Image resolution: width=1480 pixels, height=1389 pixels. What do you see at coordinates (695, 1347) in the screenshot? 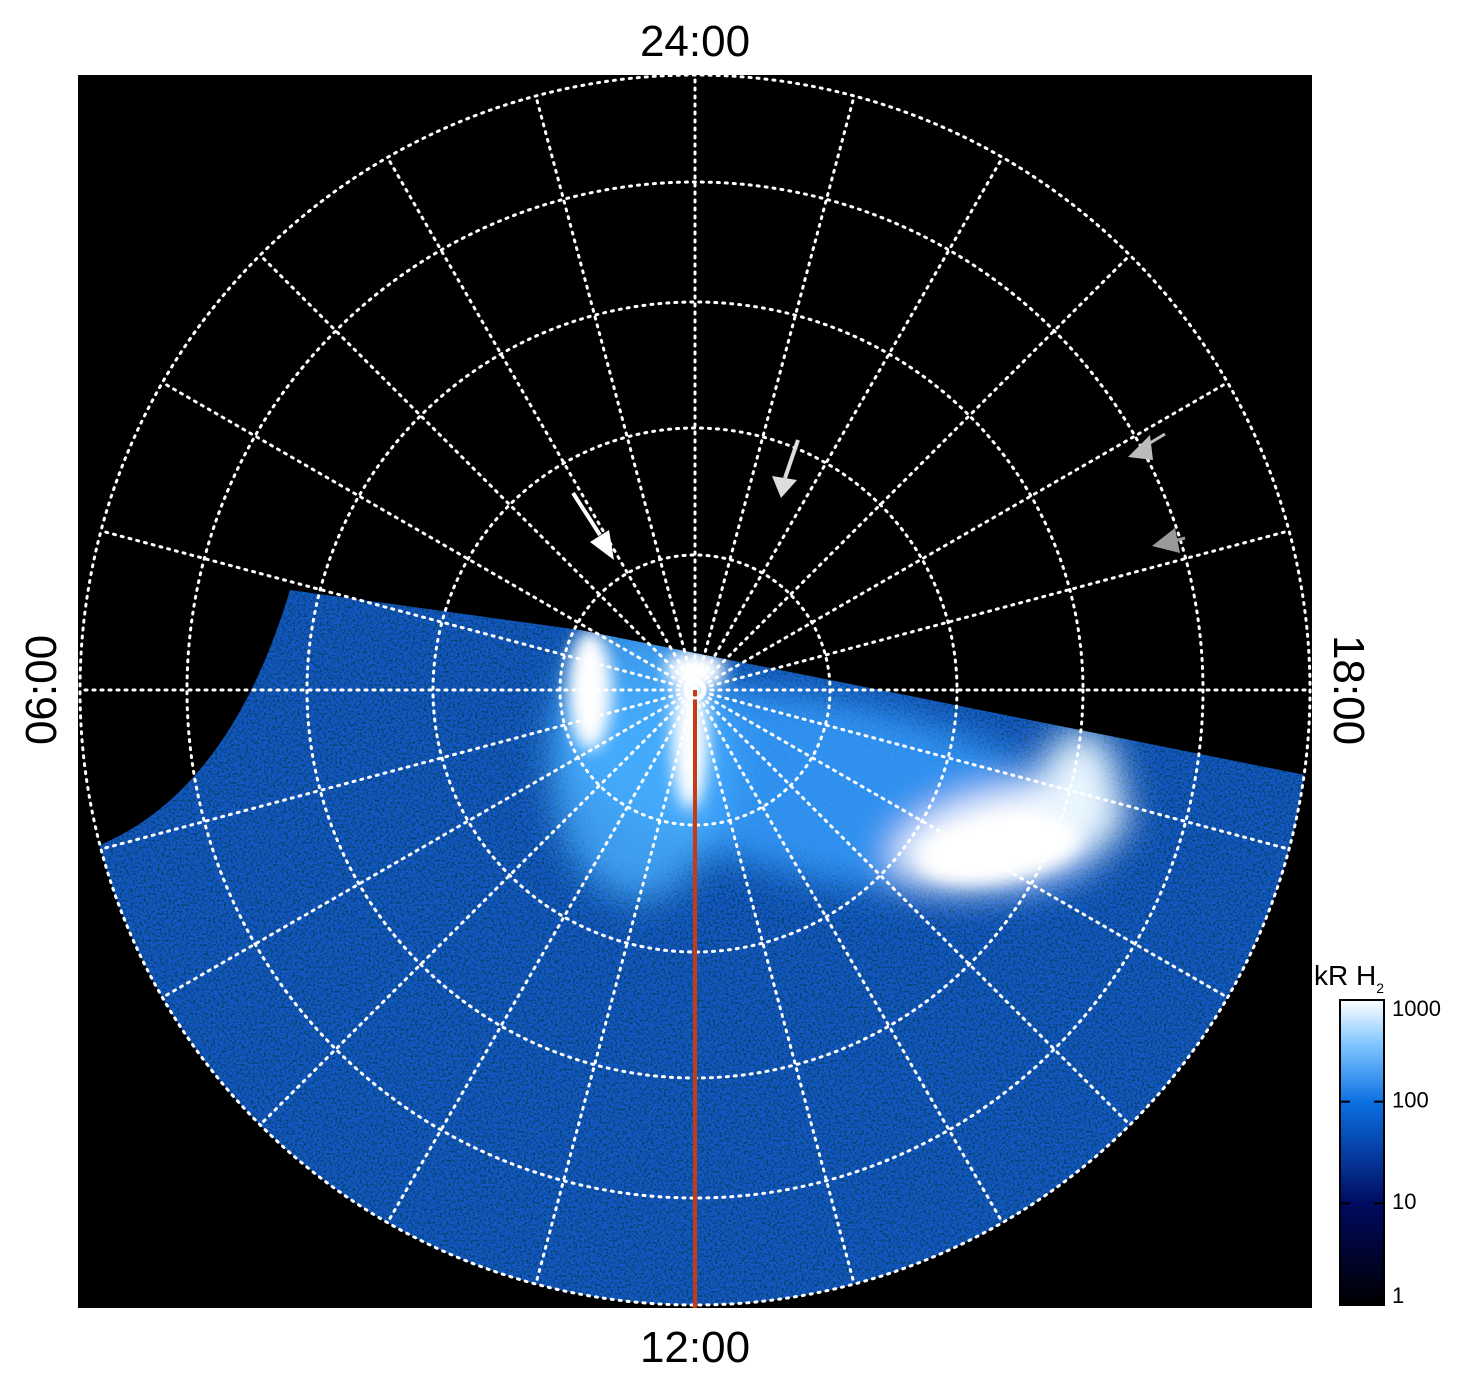
I see `label-bottom: 12:00` at bounding box center [695, 1347].